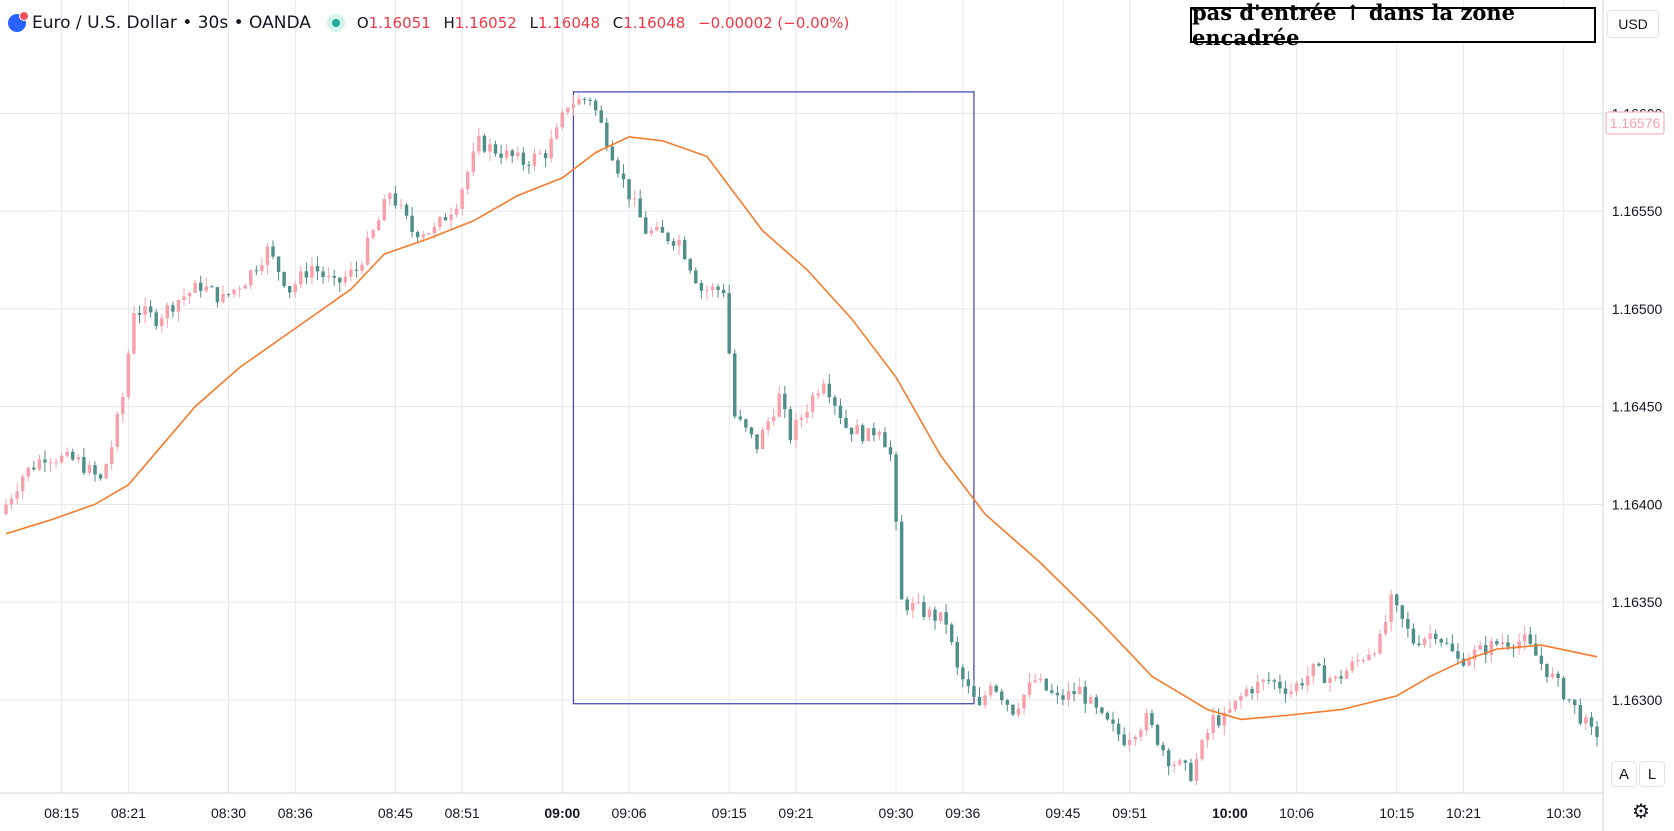  Describe the element at coordinates (1633, 24) in the screenshot. I see `currency-selector: USD` at that location.